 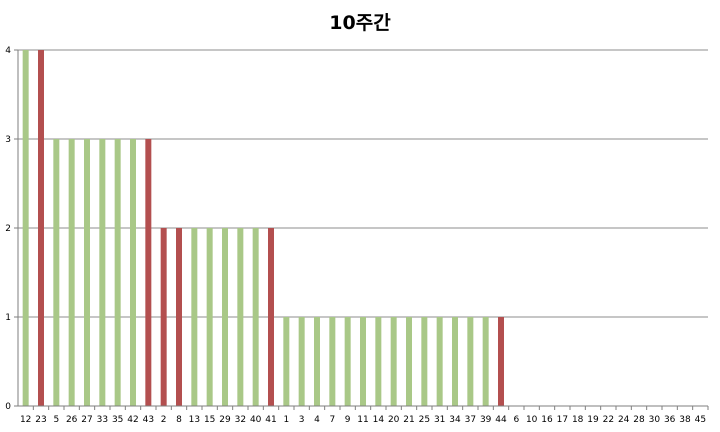 I want to click on x-tick-label: 25, so click(x=424, y=420).